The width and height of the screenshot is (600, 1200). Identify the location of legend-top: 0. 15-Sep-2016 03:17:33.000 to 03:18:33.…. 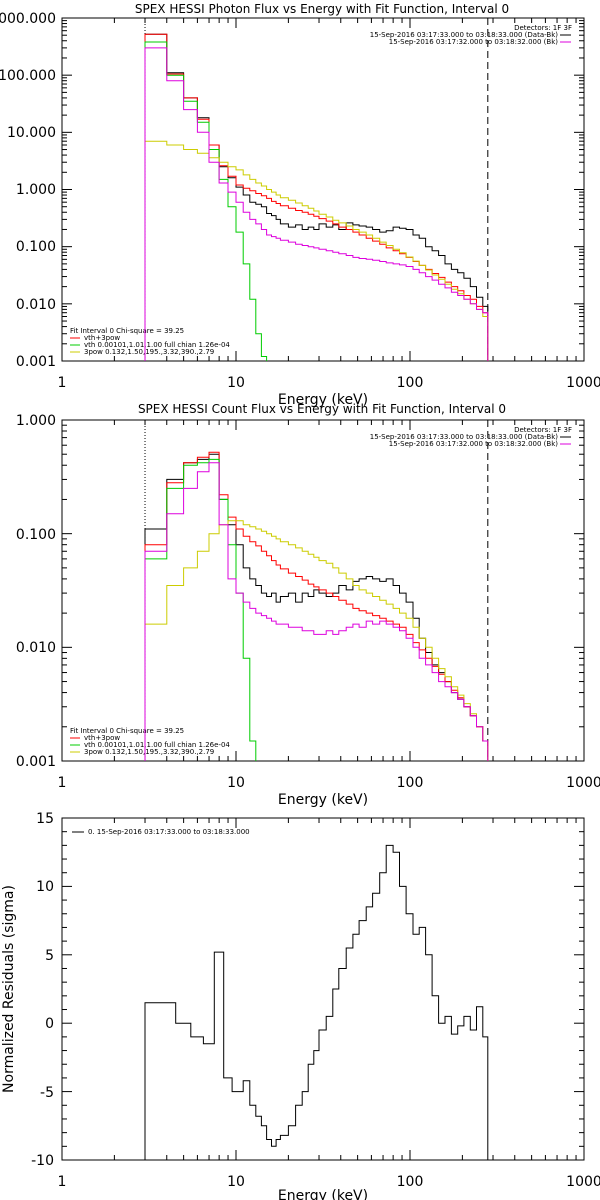
(161, 832).